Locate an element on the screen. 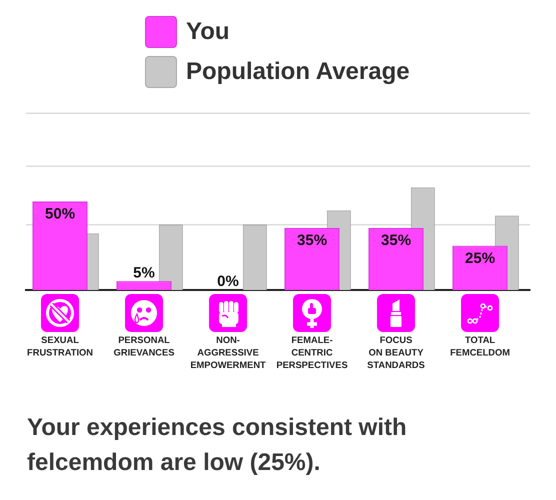 The height and width of the screenshot is (500, 556). text: Your experiences consistent with felcemdom are low (25%). is located at coordinates (217, 445).